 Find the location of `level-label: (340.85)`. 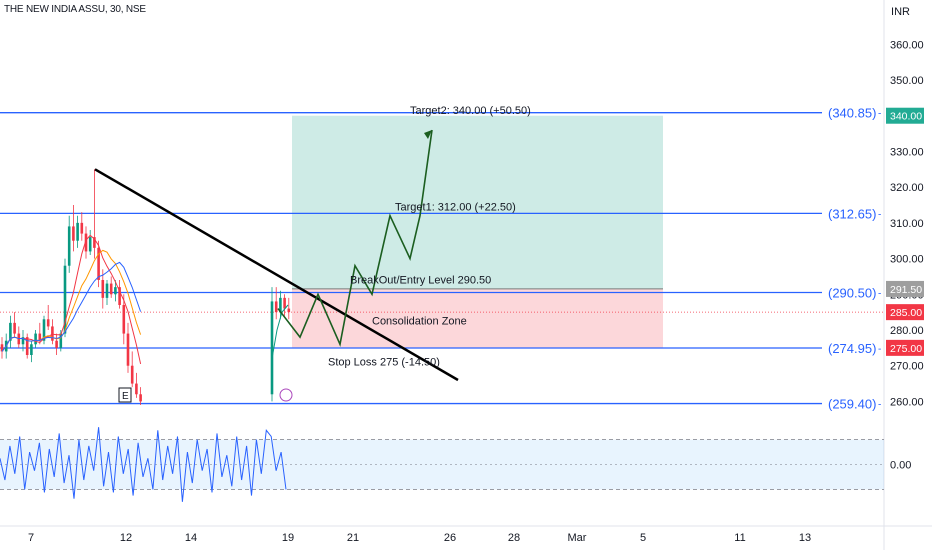

level-label: (340.85) is located at coordinates (852, 113).